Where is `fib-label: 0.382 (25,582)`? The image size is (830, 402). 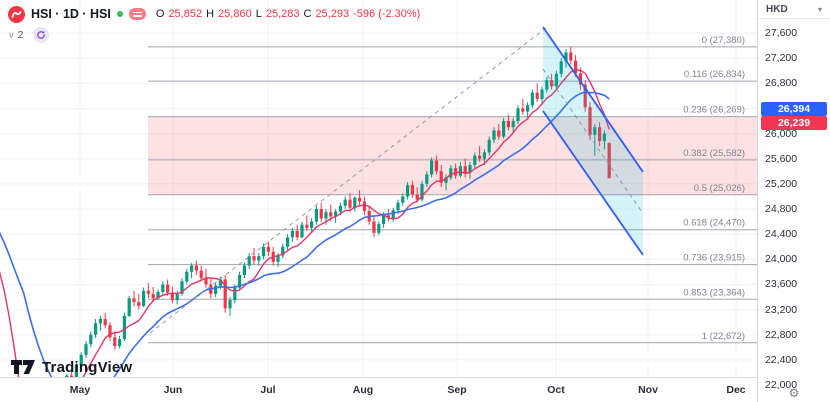 fib-label: 0.382 (25,582) is located at coordinates (714, 153).